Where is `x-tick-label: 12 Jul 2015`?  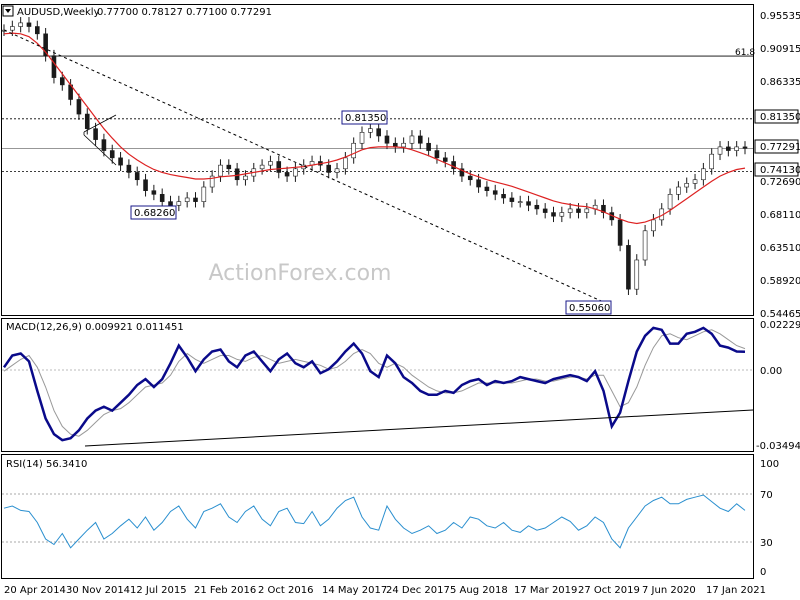 x-tick-label: 12 Jul 2015 is located at coordinates (158, 590).